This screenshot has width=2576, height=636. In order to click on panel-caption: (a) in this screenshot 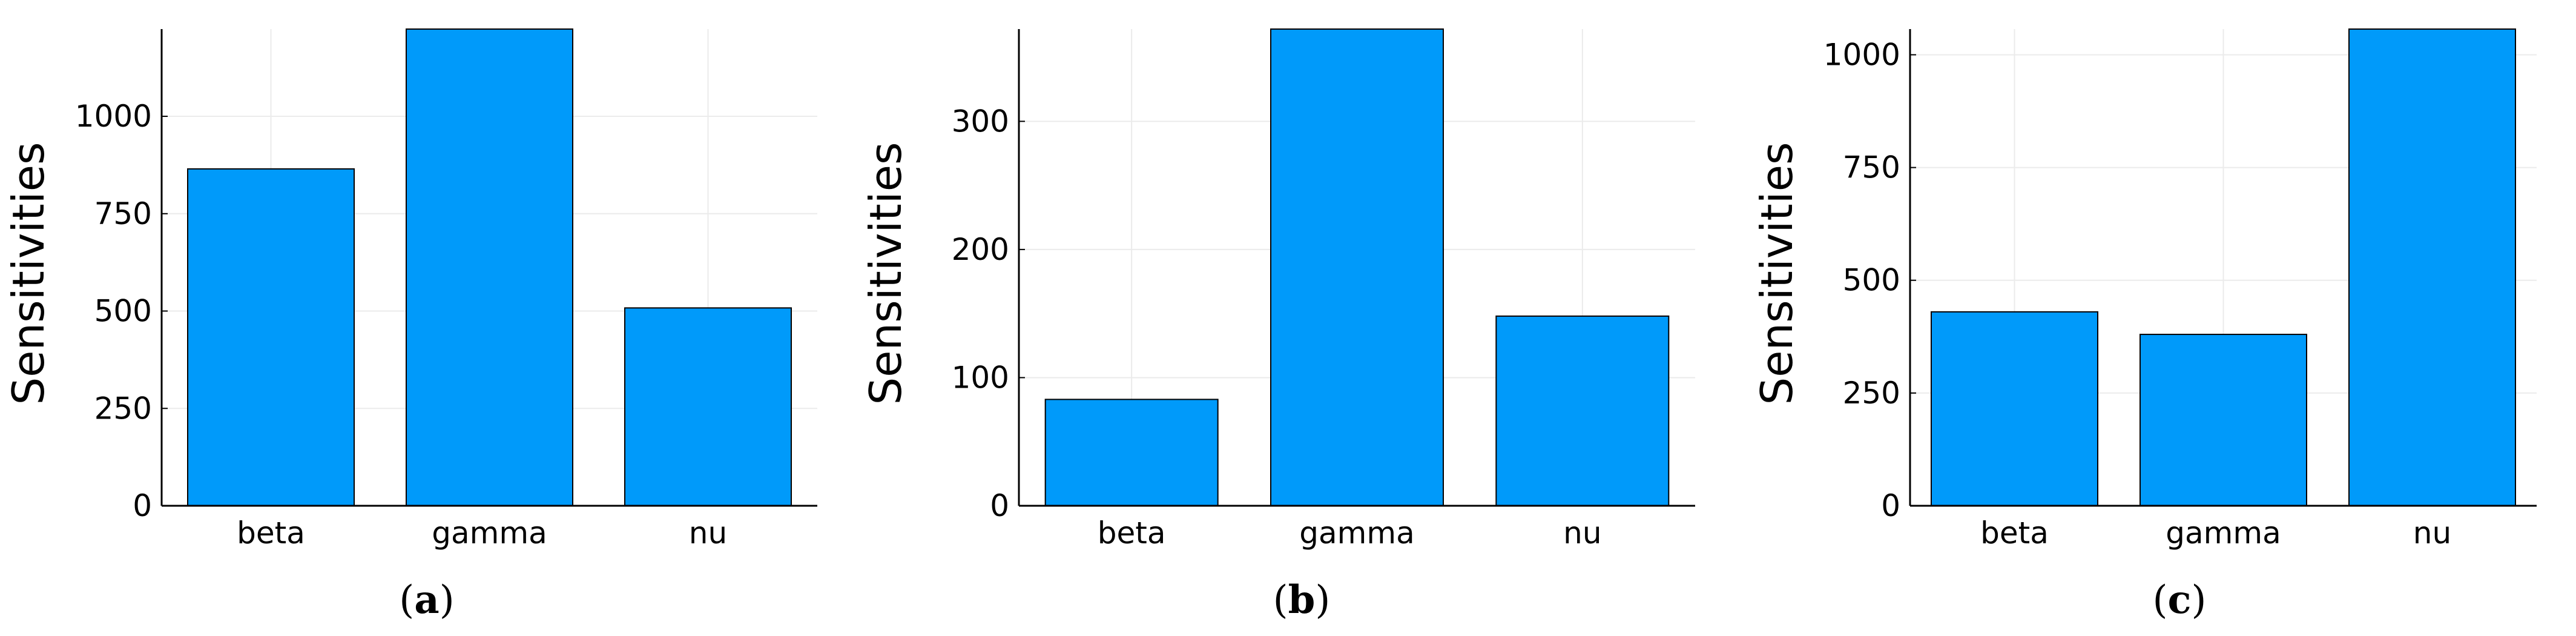, I will do `click(426, 600)`.